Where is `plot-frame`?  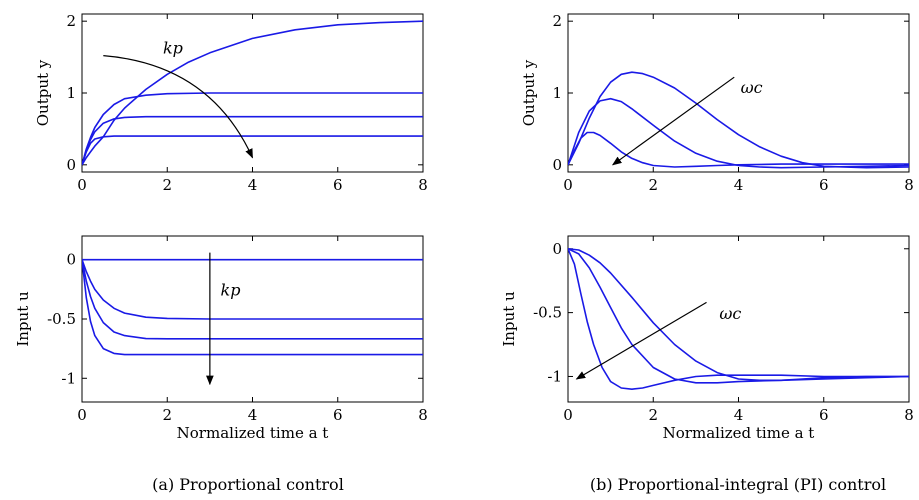 plot-frame is located at coordinates (738, 93).